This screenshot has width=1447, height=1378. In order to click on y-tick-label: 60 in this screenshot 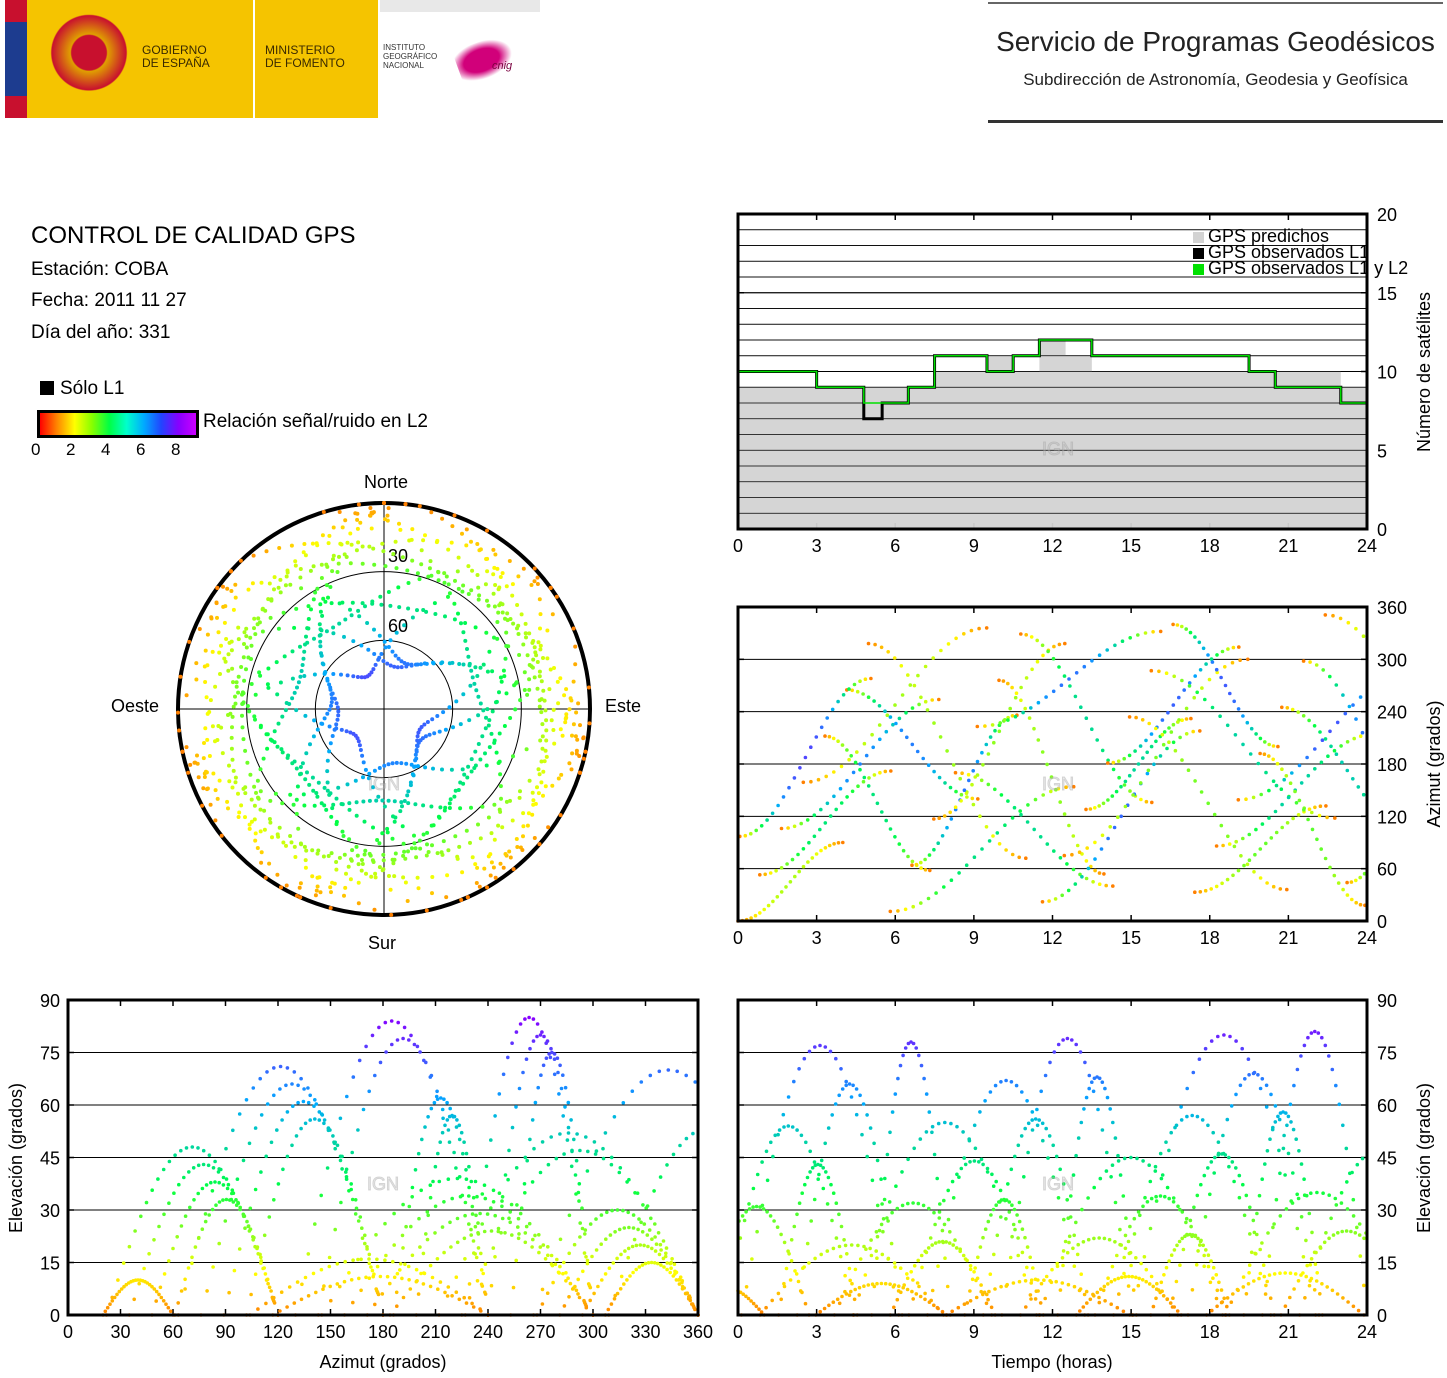, I will do `click(50, 1106)`.